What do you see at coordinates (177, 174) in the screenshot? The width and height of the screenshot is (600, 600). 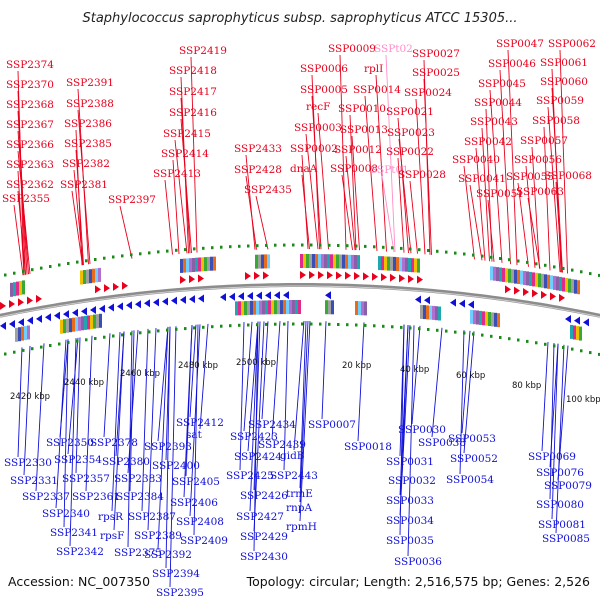 I see `forward-gene-label: SSP2413` at bounding box center [177, 174].